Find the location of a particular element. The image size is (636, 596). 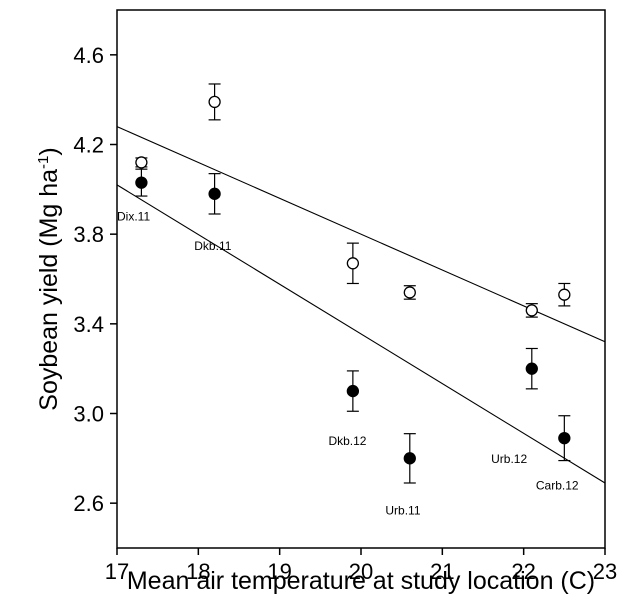

y-tick-label: 2.6 is located at coordinates (88, 503).